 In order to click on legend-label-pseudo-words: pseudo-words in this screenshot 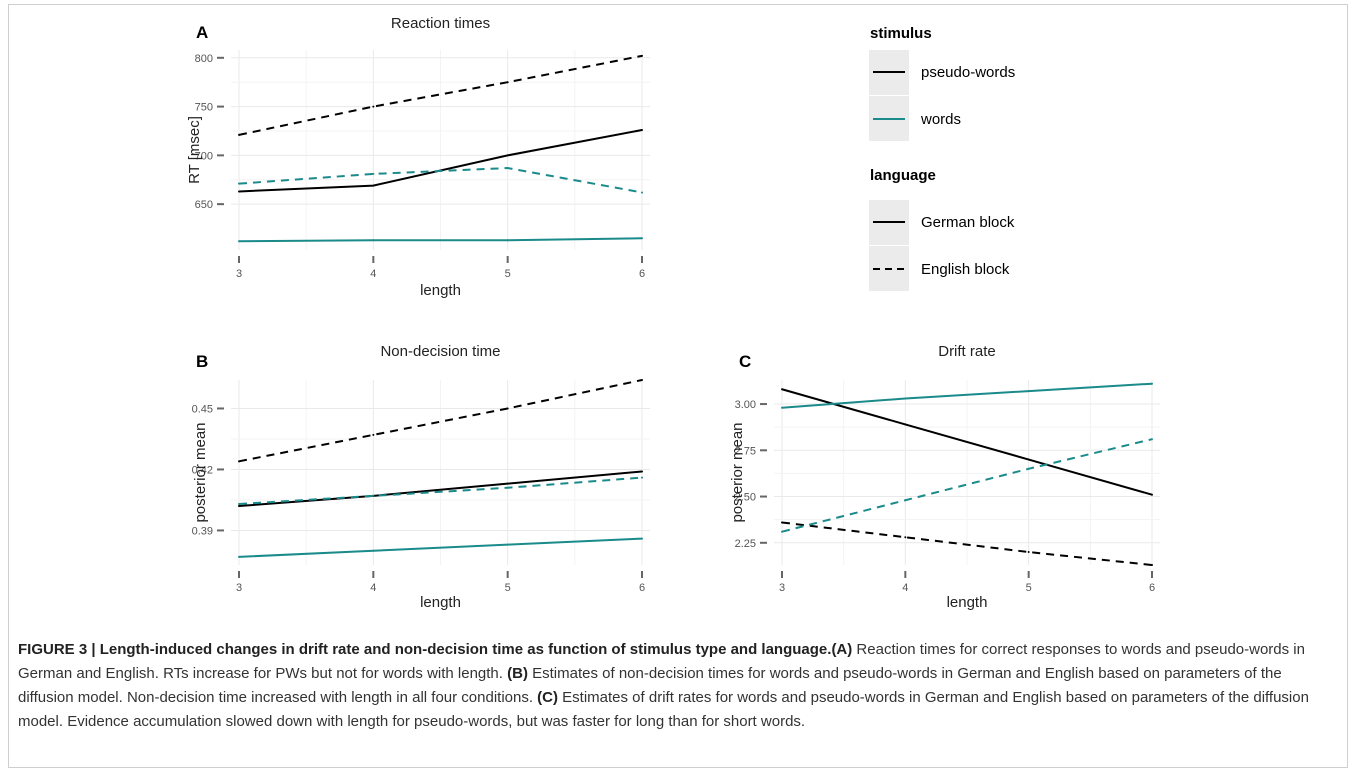, I will do `click(968, 72)`.